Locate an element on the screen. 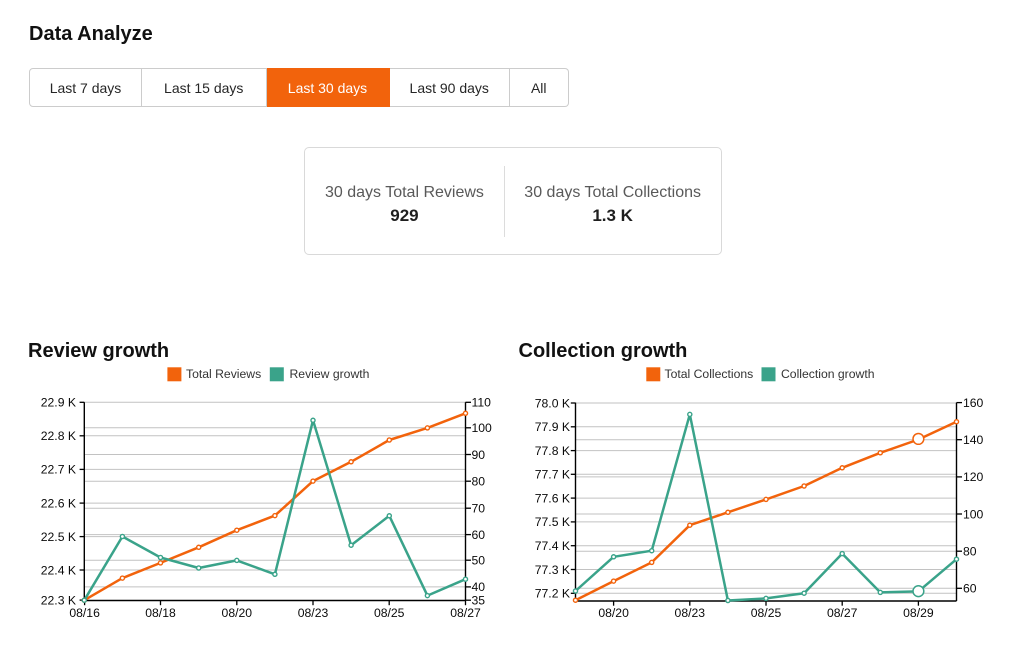  svg-text: 22.5 K is located at coordinates (58, 537).